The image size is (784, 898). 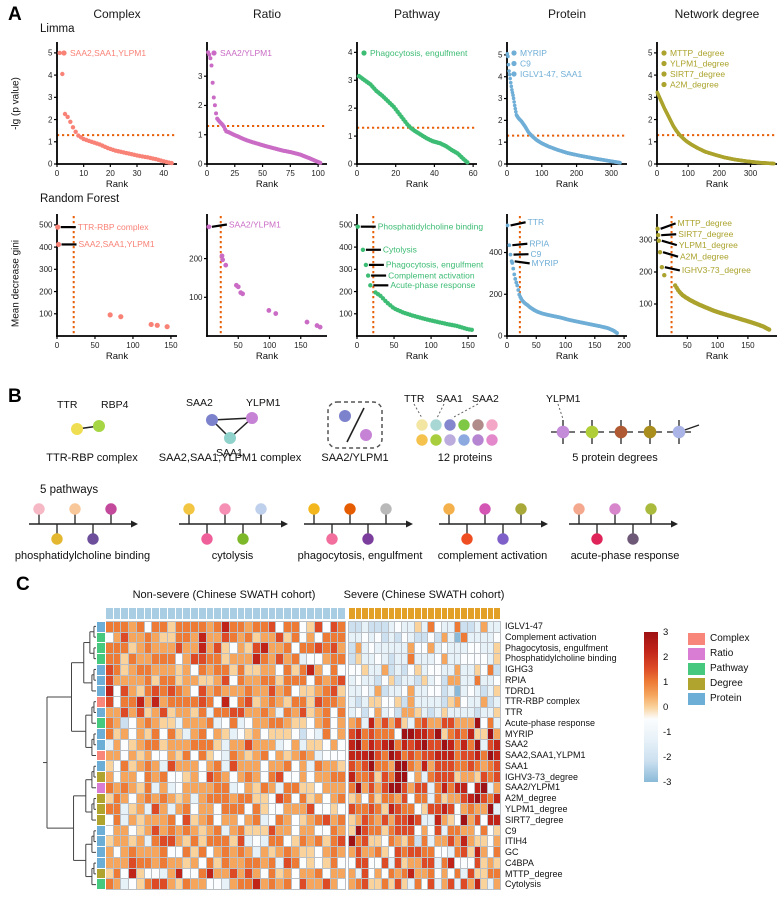 I want to click on heatmap-severe-block, so click(x=424, y=755).